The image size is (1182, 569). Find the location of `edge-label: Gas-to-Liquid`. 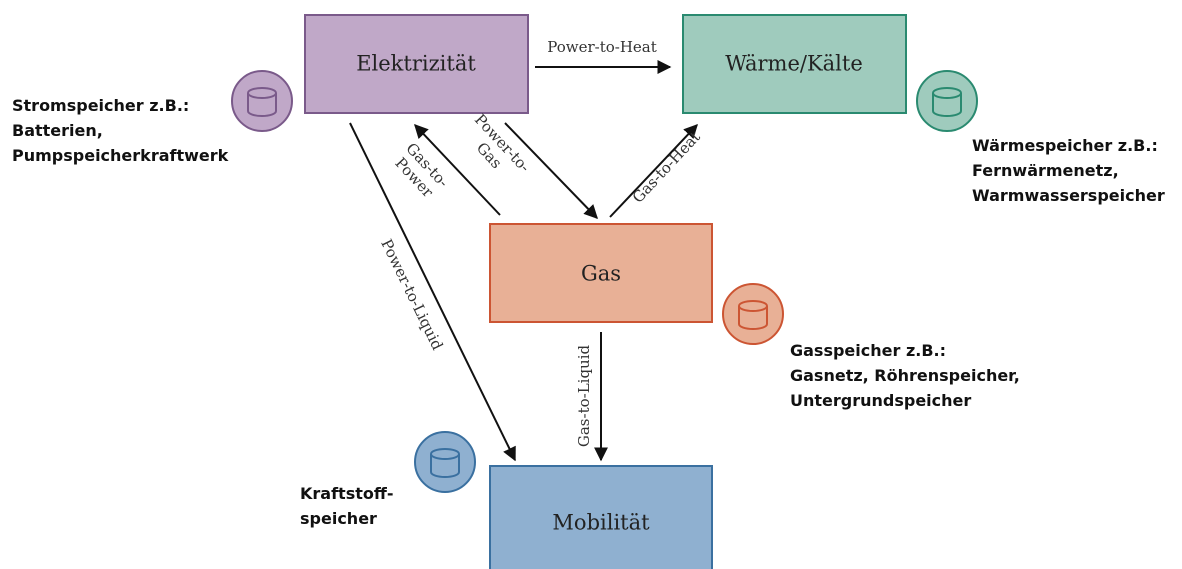

edge-label: Gas-to-Liquid is located at coordinates (584, 395).